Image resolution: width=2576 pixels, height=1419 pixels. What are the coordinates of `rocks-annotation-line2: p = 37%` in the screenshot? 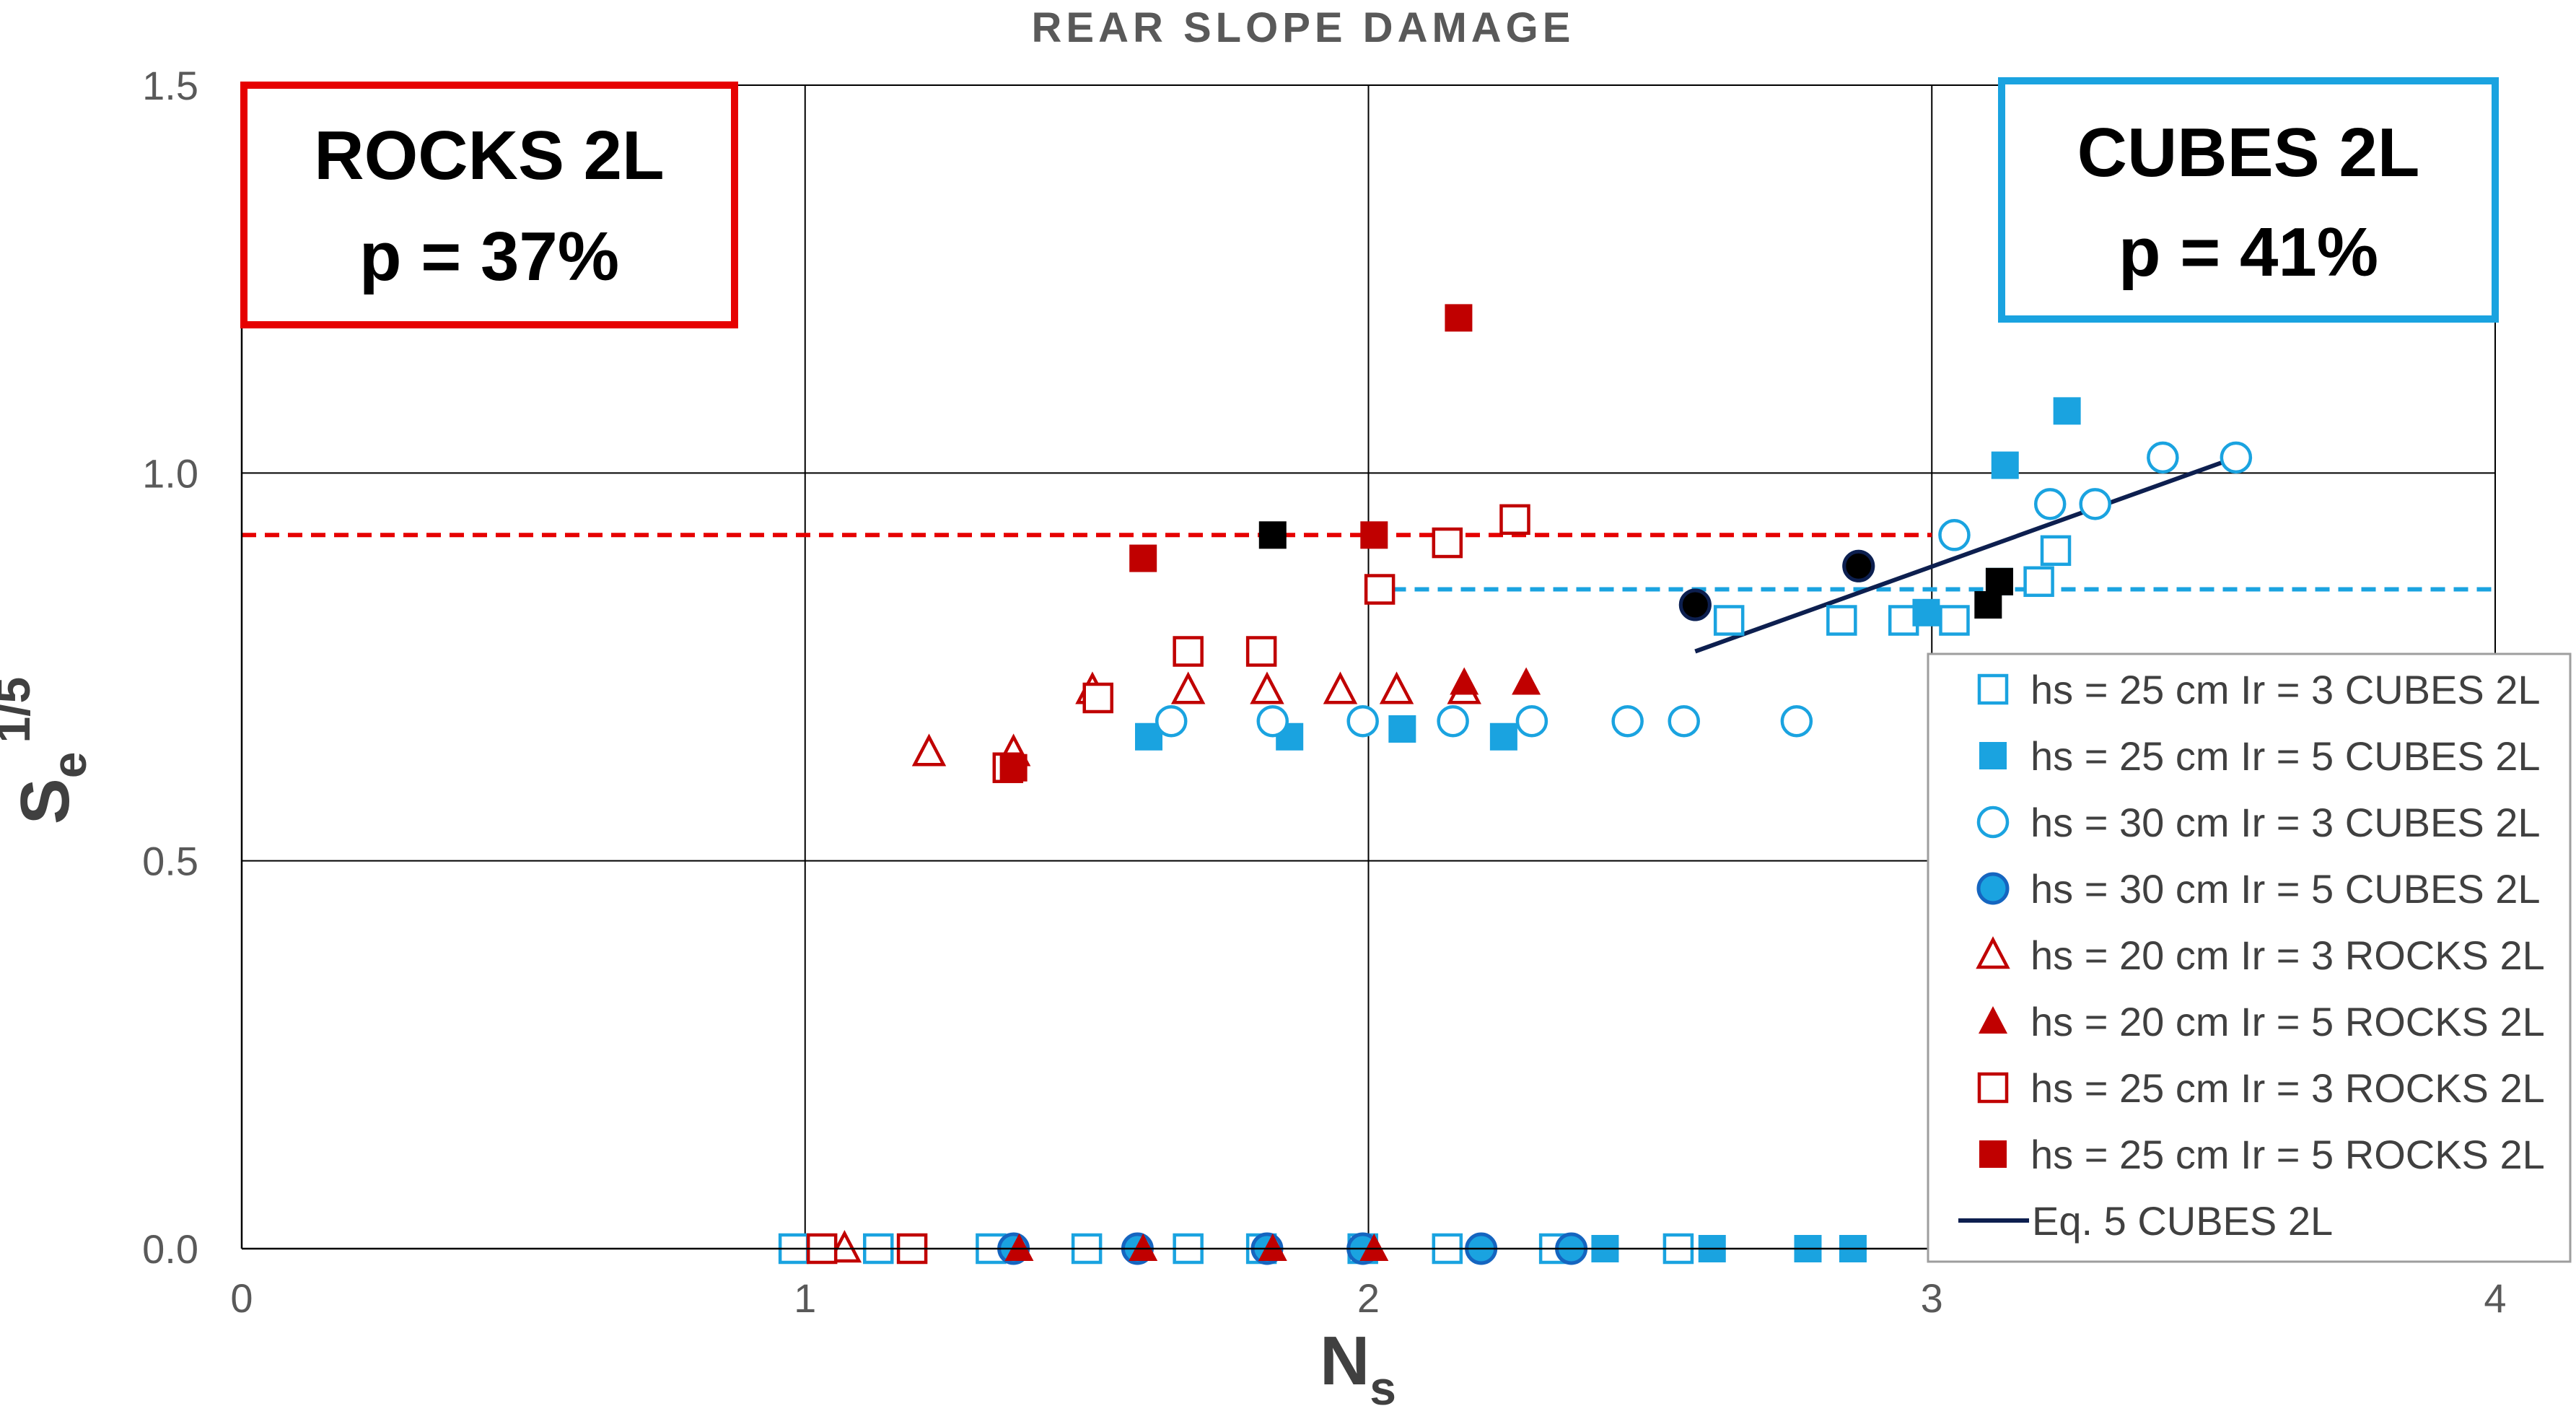 It's located at (489, 256).